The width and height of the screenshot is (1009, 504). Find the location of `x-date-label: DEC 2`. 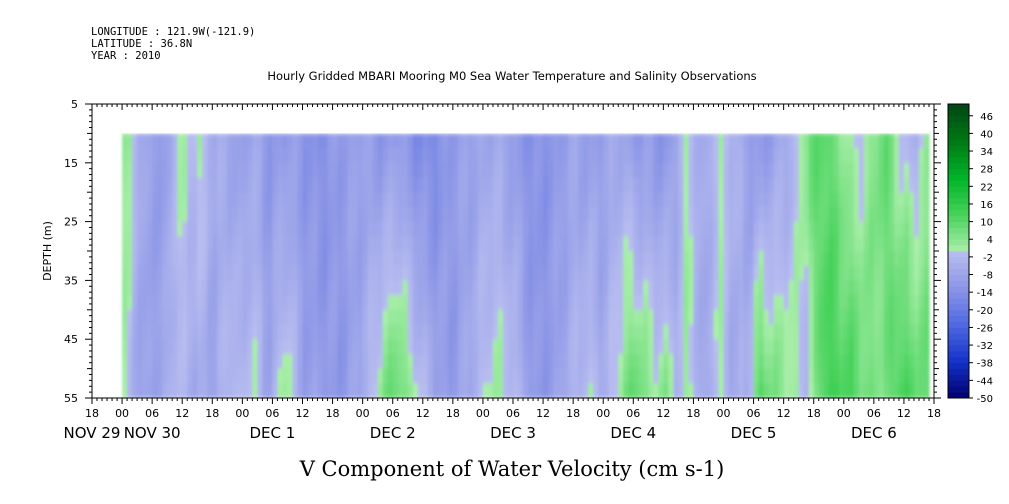

x-date-label: DEC 2 is located at coordinates (393, 433).